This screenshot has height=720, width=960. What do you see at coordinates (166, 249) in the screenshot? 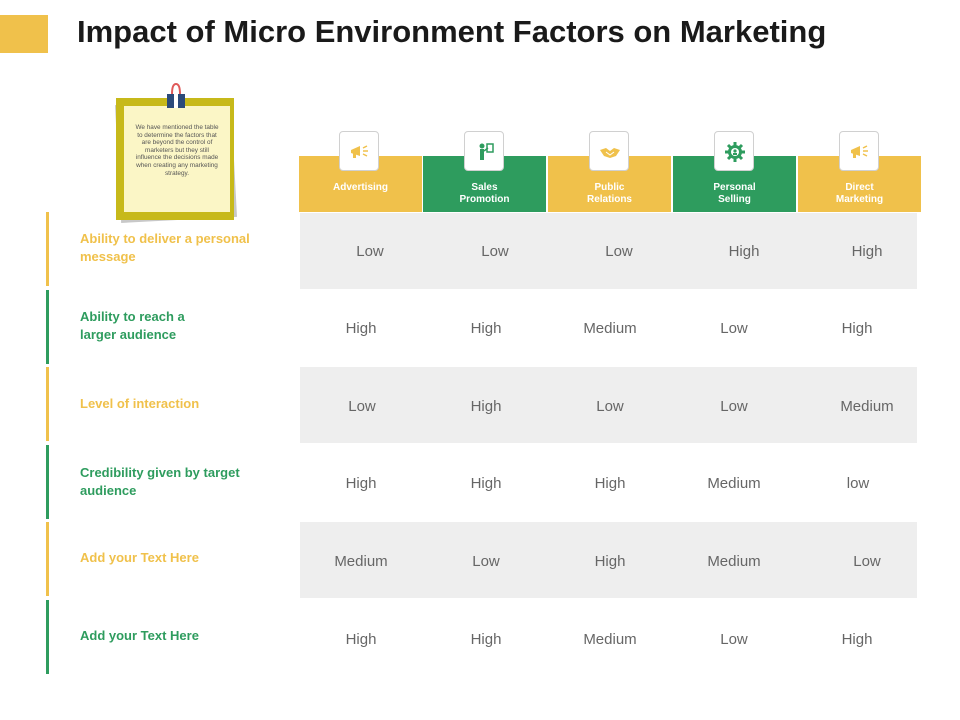
I see `row-label-personal-message: Ability to deliver a personal message` at bounding box center [166, 249].